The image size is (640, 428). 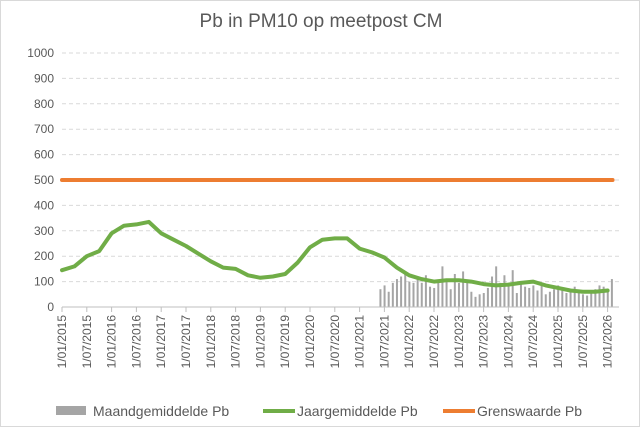 What do you see at coordinates (44, 282) in the screenshot?
I see `y-tick-label: 100` at bounding box center [44, 282].